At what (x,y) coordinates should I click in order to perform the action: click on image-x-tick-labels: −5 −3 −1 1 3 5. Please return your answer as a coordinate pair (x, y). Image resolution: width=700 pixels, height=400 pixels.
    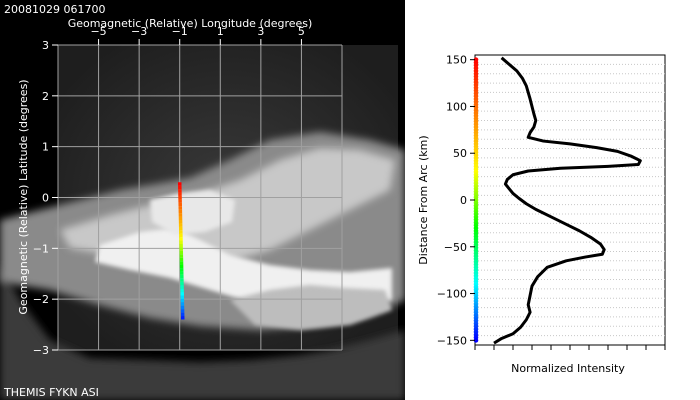
    Looking at the image, I should click on (197, 31).